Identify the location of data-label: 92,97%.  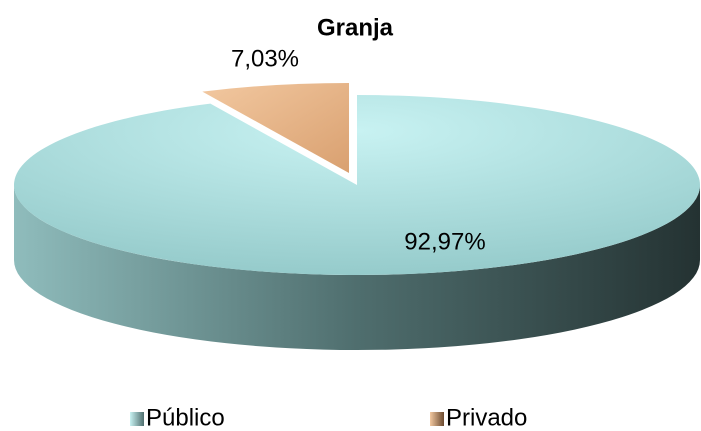
(444, 241).